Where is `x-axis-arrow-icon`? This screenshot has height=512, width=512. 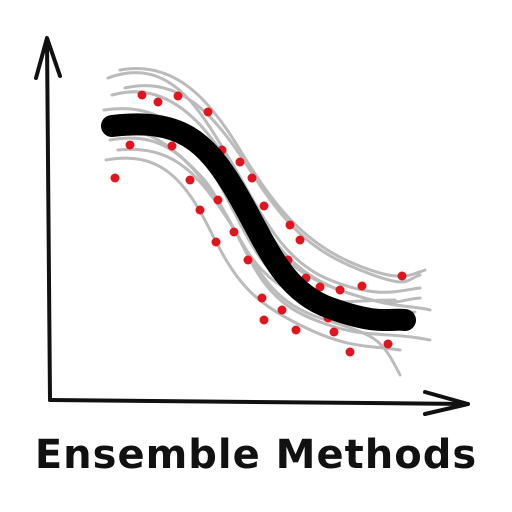 x-axis-arrow-icon is located at coordinates (446, 403).